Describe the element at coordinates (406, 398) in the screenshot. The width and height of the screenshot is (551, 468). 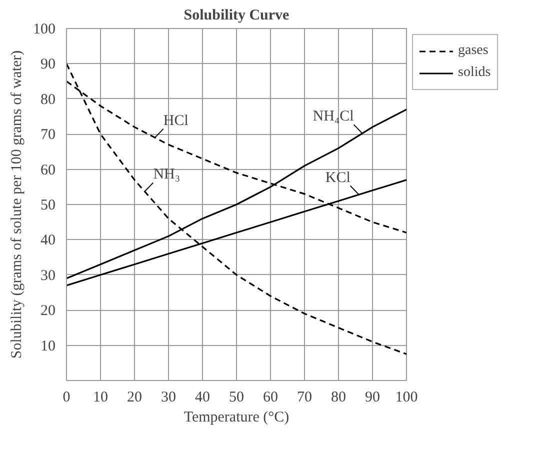
I see `x-tick-label: 100` at that location.